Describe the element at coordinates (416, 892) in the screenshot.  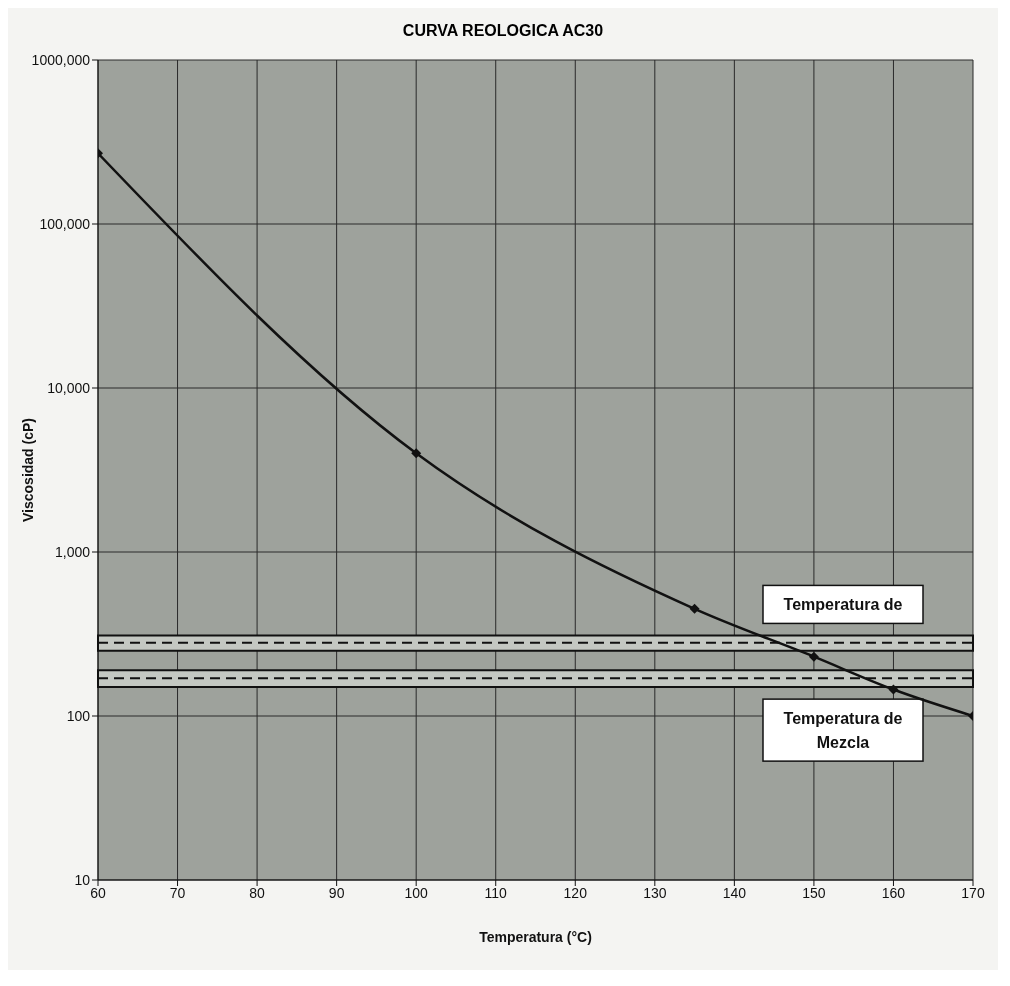
I see `x-tick-label: 100` at that location.